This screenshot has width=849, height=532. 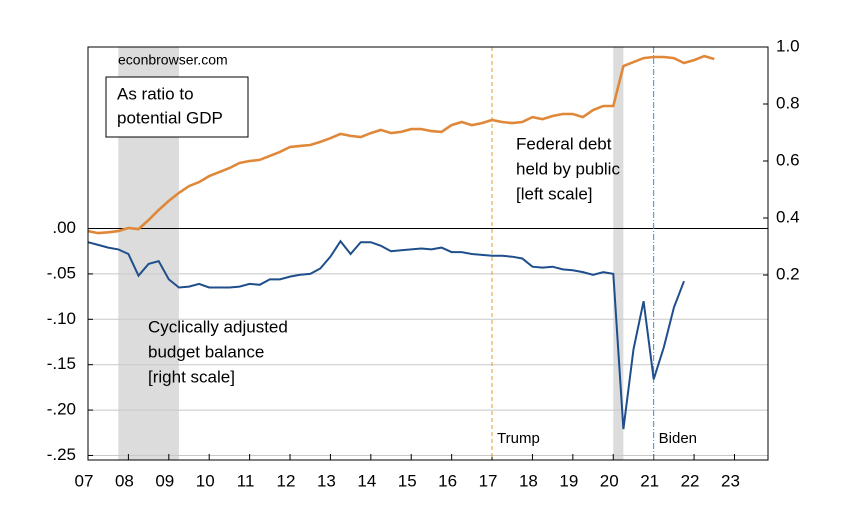 I want to click on x-tick-label: 13, so click(x=326, y=480).